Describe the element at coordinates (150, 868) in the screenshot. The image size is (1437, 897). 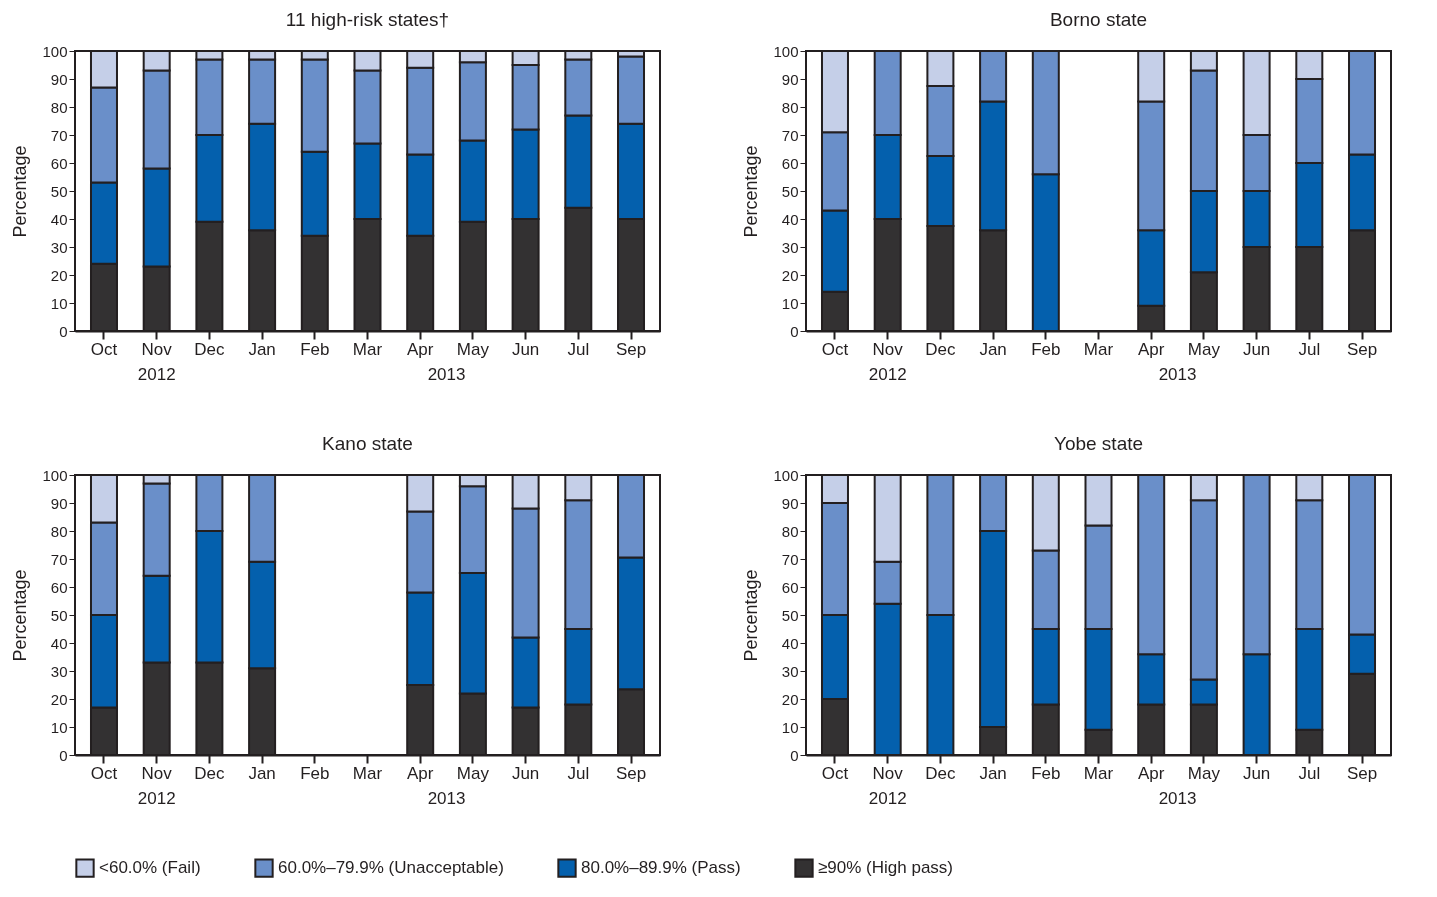
I see `legend-label: <60.0% (Fail)` at that location.